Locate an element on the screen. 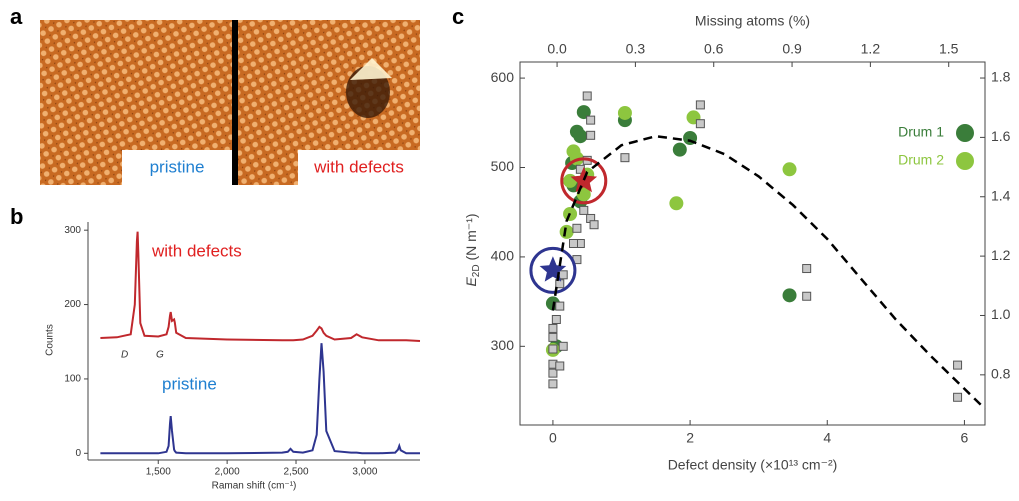  y-tick-label: 400 is located at coordinates (503, 256).